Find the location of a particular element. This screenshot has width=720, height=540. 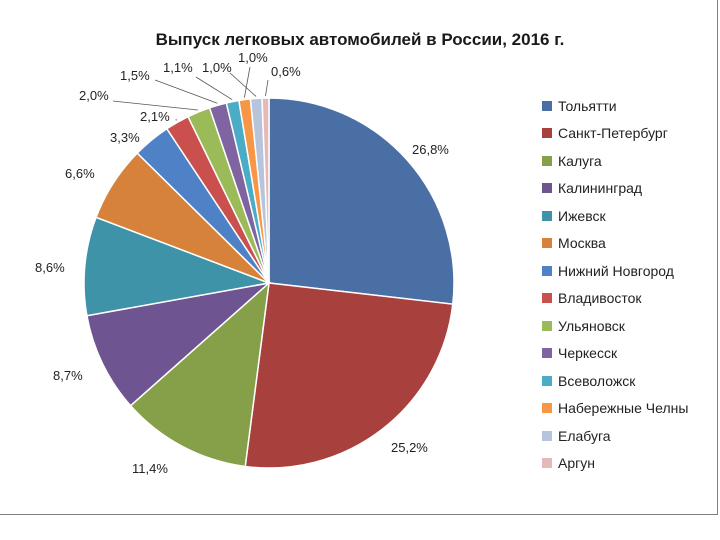

legend-item-7: Нижний Новгород is located at coordinates (615, 271).